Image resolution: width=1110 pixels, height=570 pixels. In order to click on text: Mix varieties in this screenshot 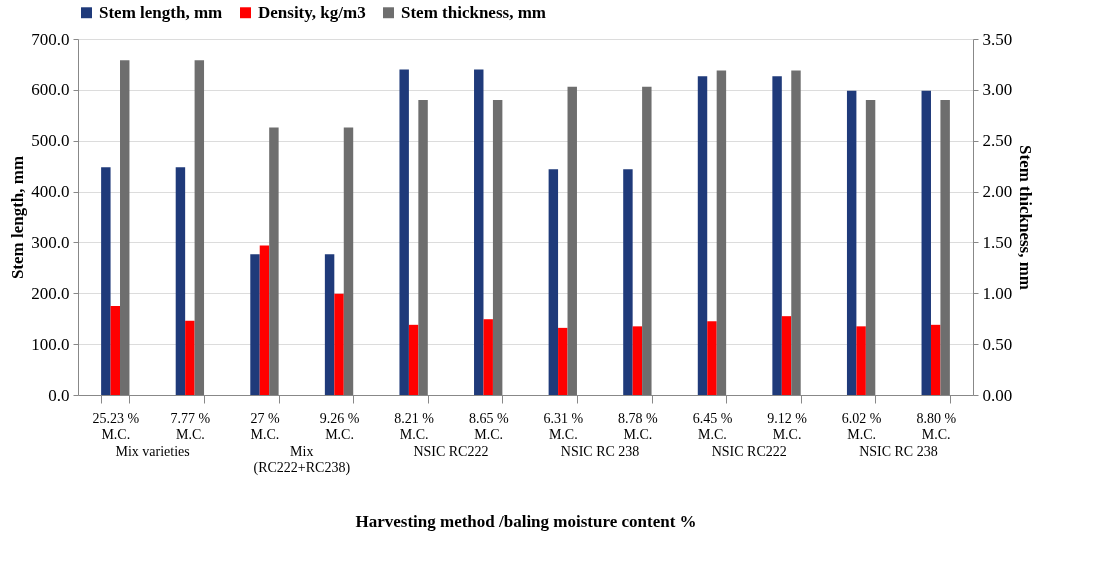, I will do `click(152, 451)`.